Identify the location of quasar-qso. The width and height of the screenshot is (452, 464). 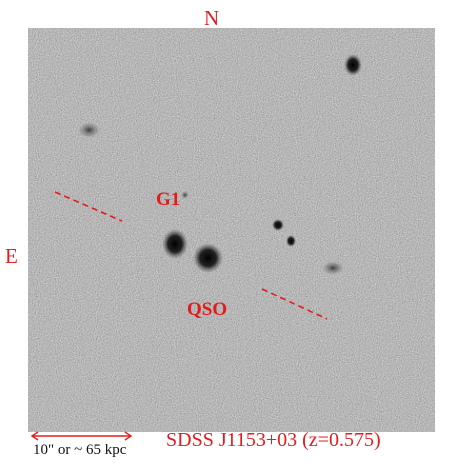
(208, 258).